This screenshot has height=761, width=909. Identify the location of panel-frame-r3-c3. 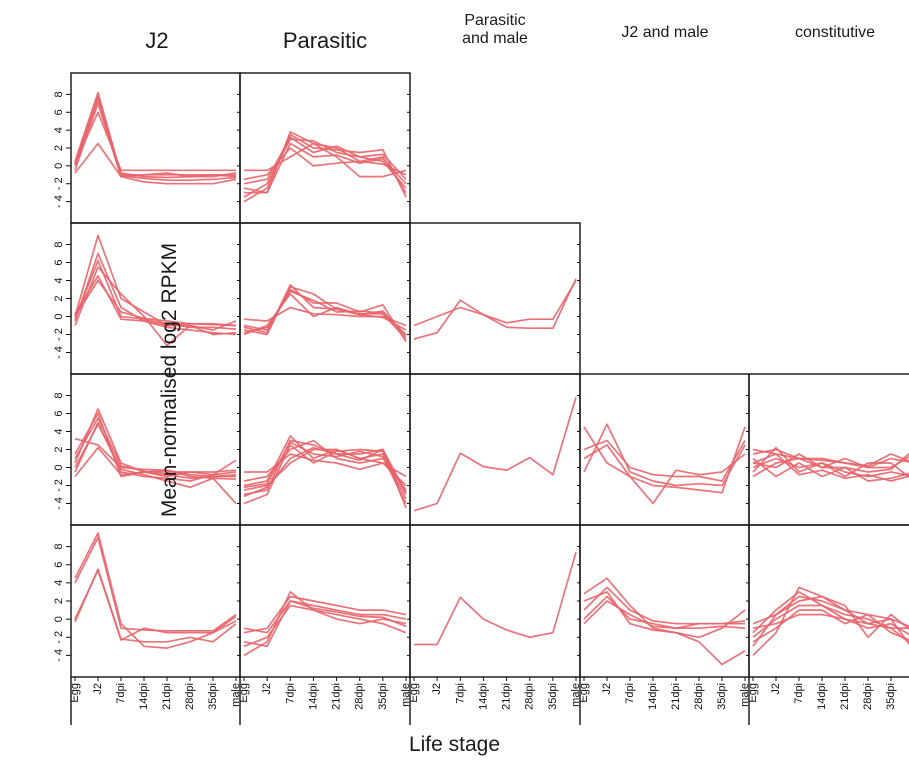
(664, 601).